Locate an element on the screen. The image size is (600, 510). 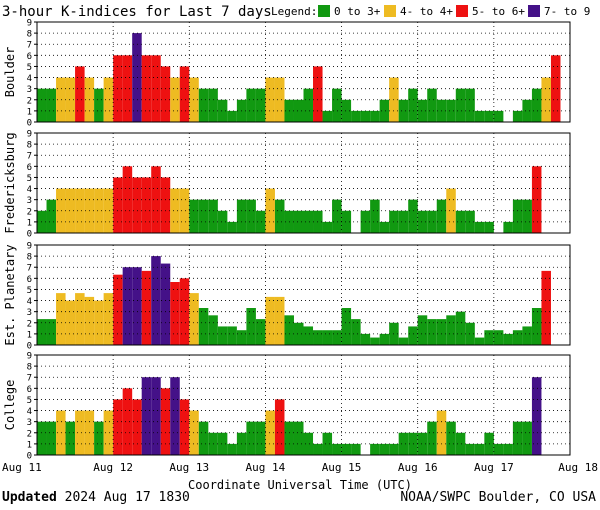
legend-swatch is located at coordinates (534, 11).